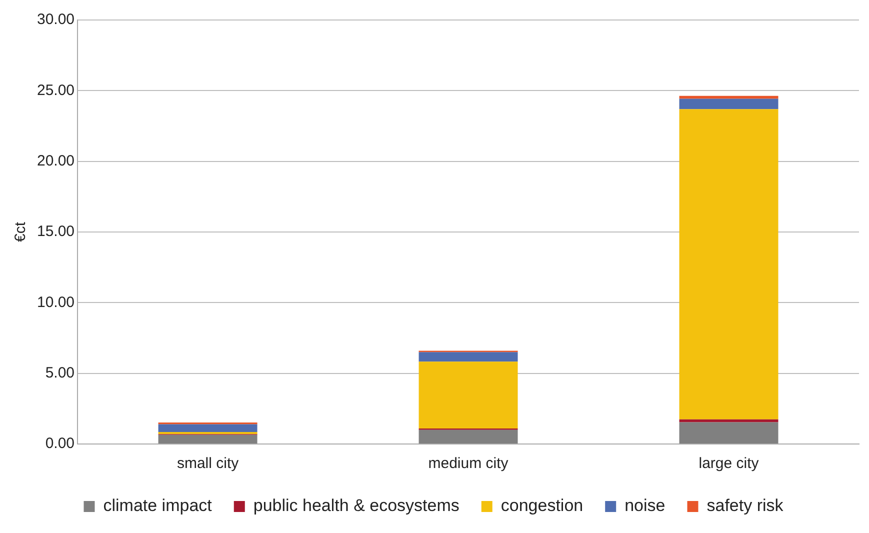 Image resolution: width=869 pixels, height=533 pixels. What do you see at coordinates (356, 506) in the screenshot?
I see `legend-label: public health & ecosystems` at bounding box center [356, 506].